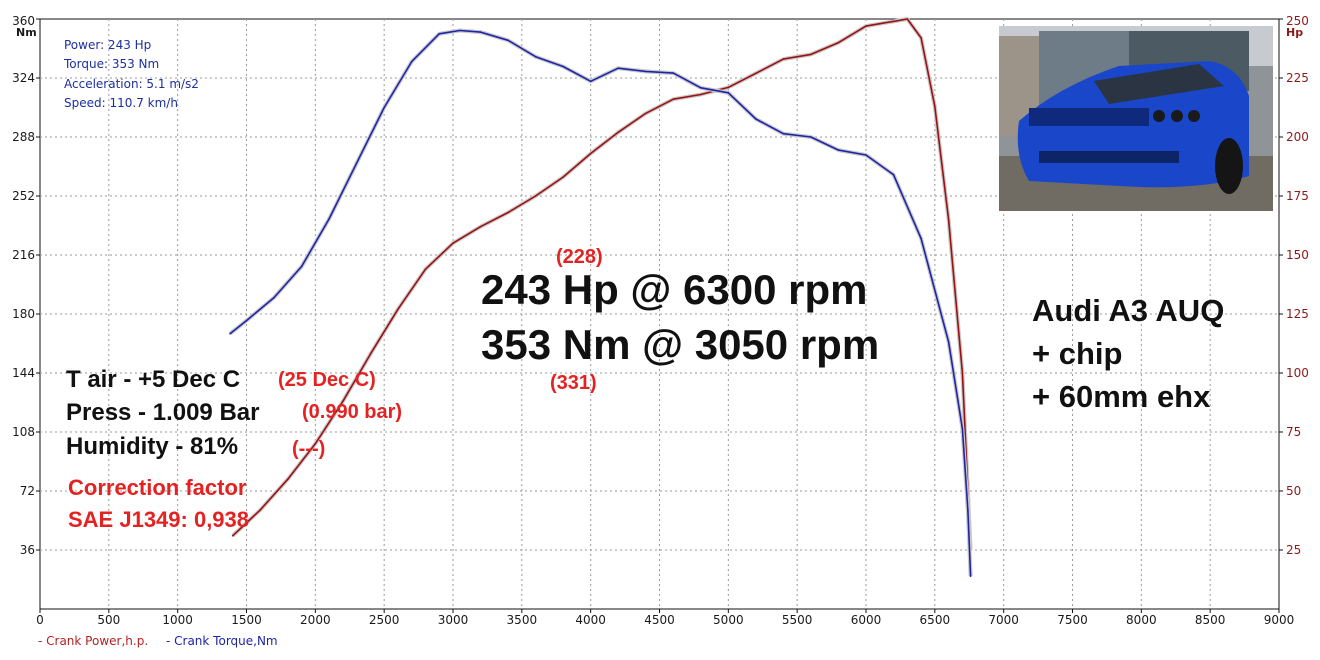 This screenshot has height=660, width=1320. I want to click on x-tick-label: 6500, so click(935, 620).